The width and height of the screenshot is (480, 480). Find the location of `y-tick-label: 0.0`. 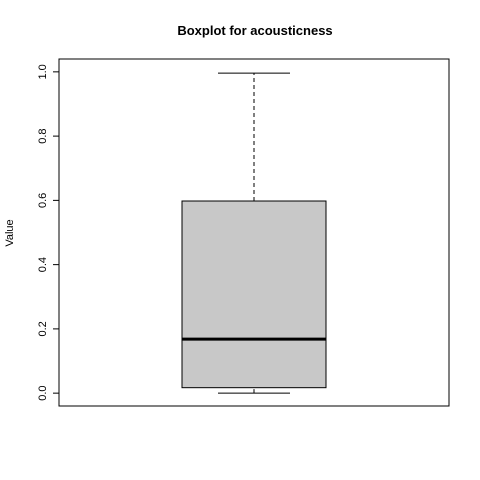

y-tick-label: 0.0 is located at coordinates (43, 392).